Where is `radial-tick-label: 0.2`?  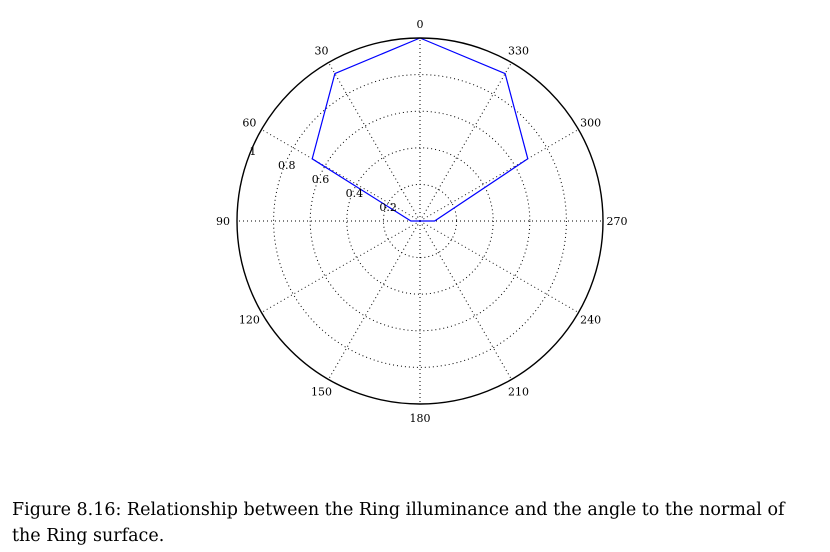
radial-tick-label: 0.2 is located at coordinates (388, 207).